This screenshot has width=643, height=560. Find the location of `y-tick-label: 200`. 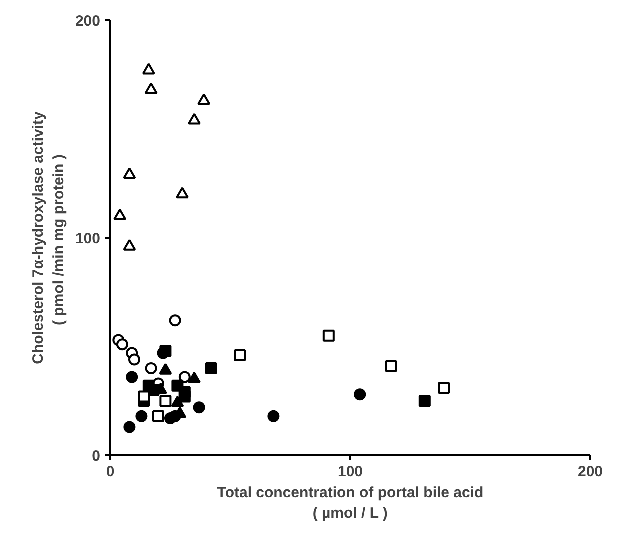

y-tick-label: 200 is located at coordinates (88, 21).